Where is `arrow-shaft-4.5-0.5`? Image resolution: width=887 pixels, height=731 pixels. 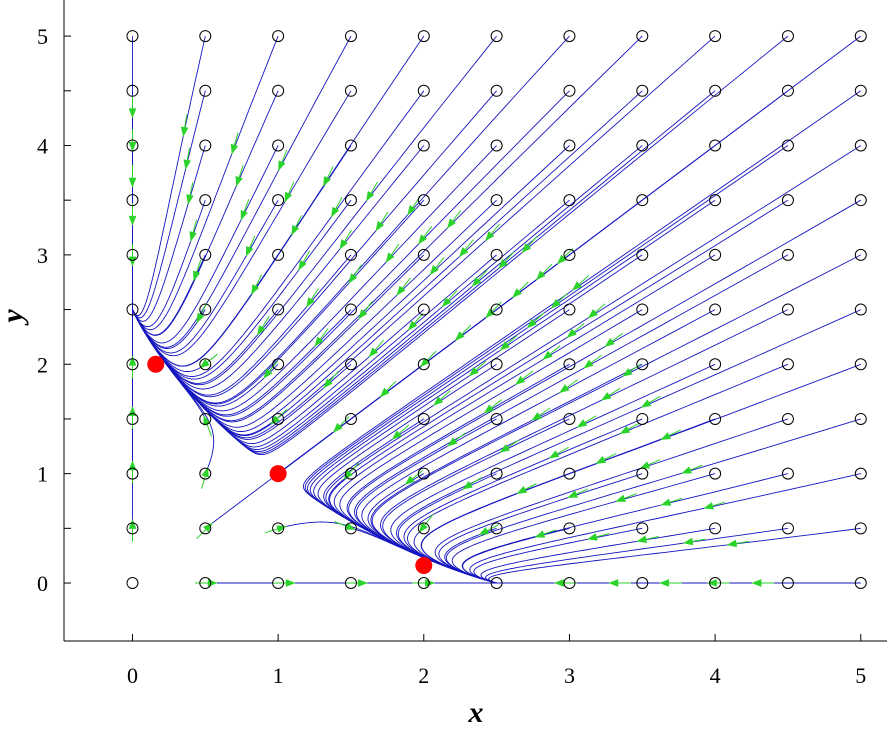
arrow-shaft-4.5-0.5 is located at coordinates (694, 541).